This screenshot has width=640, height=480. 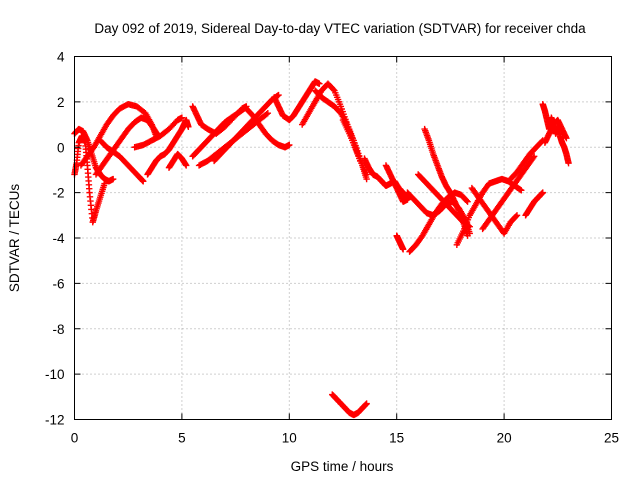 What do you see at coordinates (58, 329) in the screenshot?
I see `y-tick-label: -8` at bounding box center [58, 329].